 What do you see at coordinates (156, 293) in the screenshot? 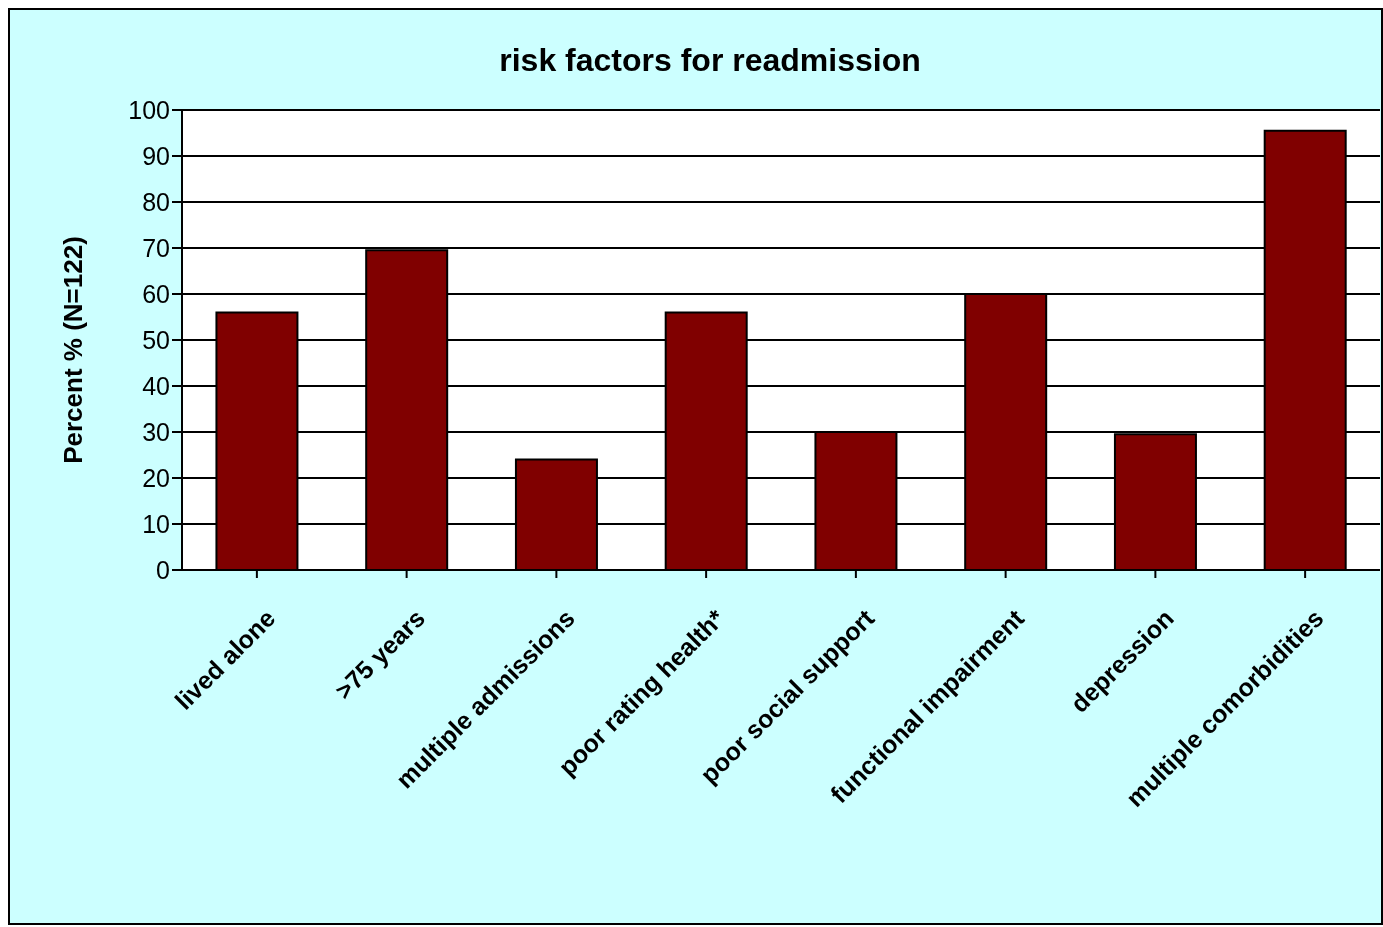
I see `y-tick-label: 60` at bounding box center [156, 293].